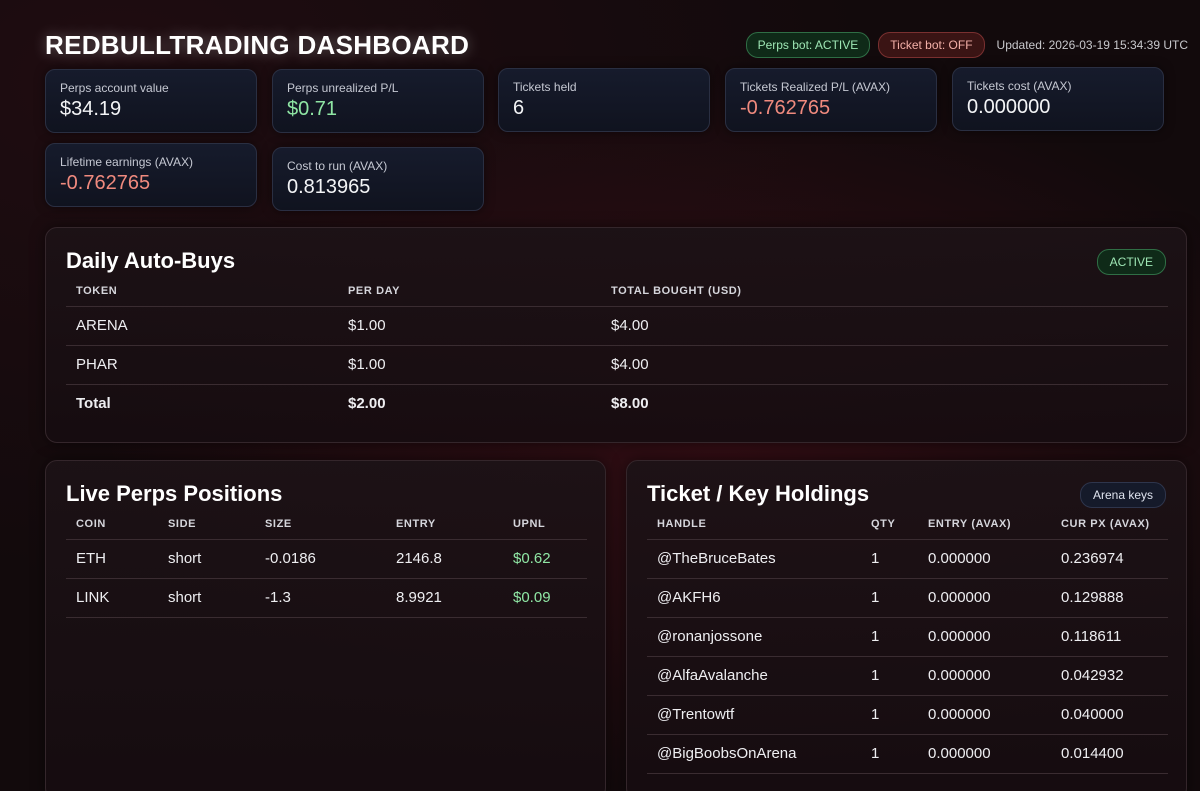  I want to click on cur-px-cell: 0.118611, so click(1109, 637).